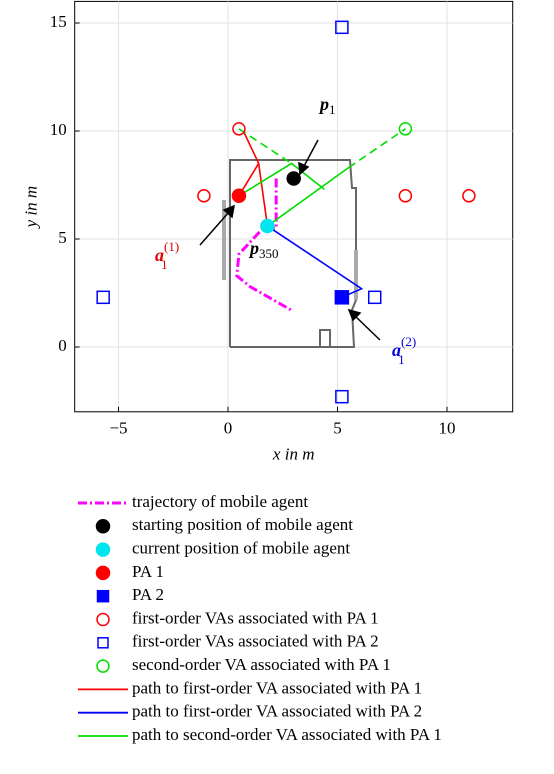 This screenshot has height=774, width=554. I want to click on legend-label: second-order VA associated with PA 1, so click(261, 664).